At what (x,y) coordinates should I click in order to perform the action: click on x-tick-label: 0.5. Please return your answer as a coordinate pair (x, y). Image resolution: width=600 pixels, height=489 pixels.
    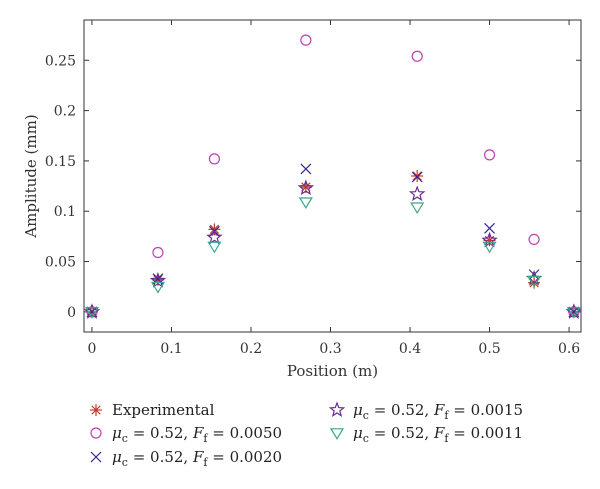
    Looking at the image, I should click on (489, 349).